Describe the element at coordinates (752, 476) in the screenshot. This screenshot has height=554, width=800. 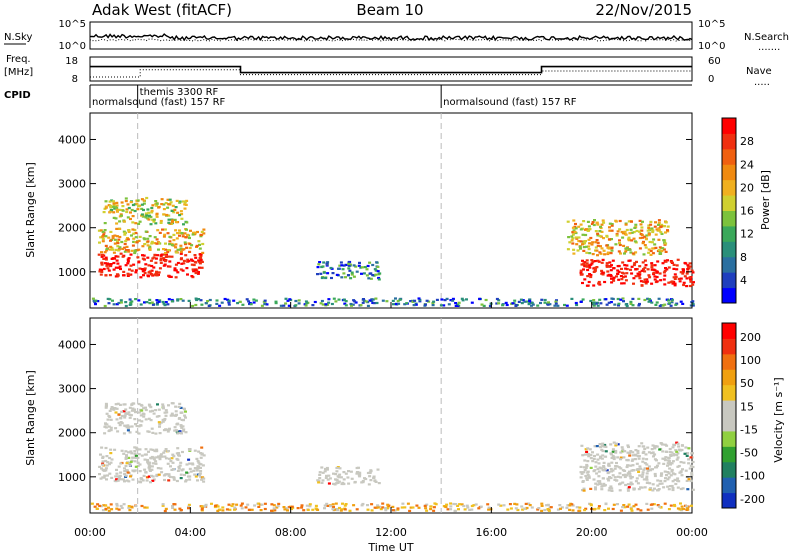
I see `colorbar-tick-label: -100` at that location.